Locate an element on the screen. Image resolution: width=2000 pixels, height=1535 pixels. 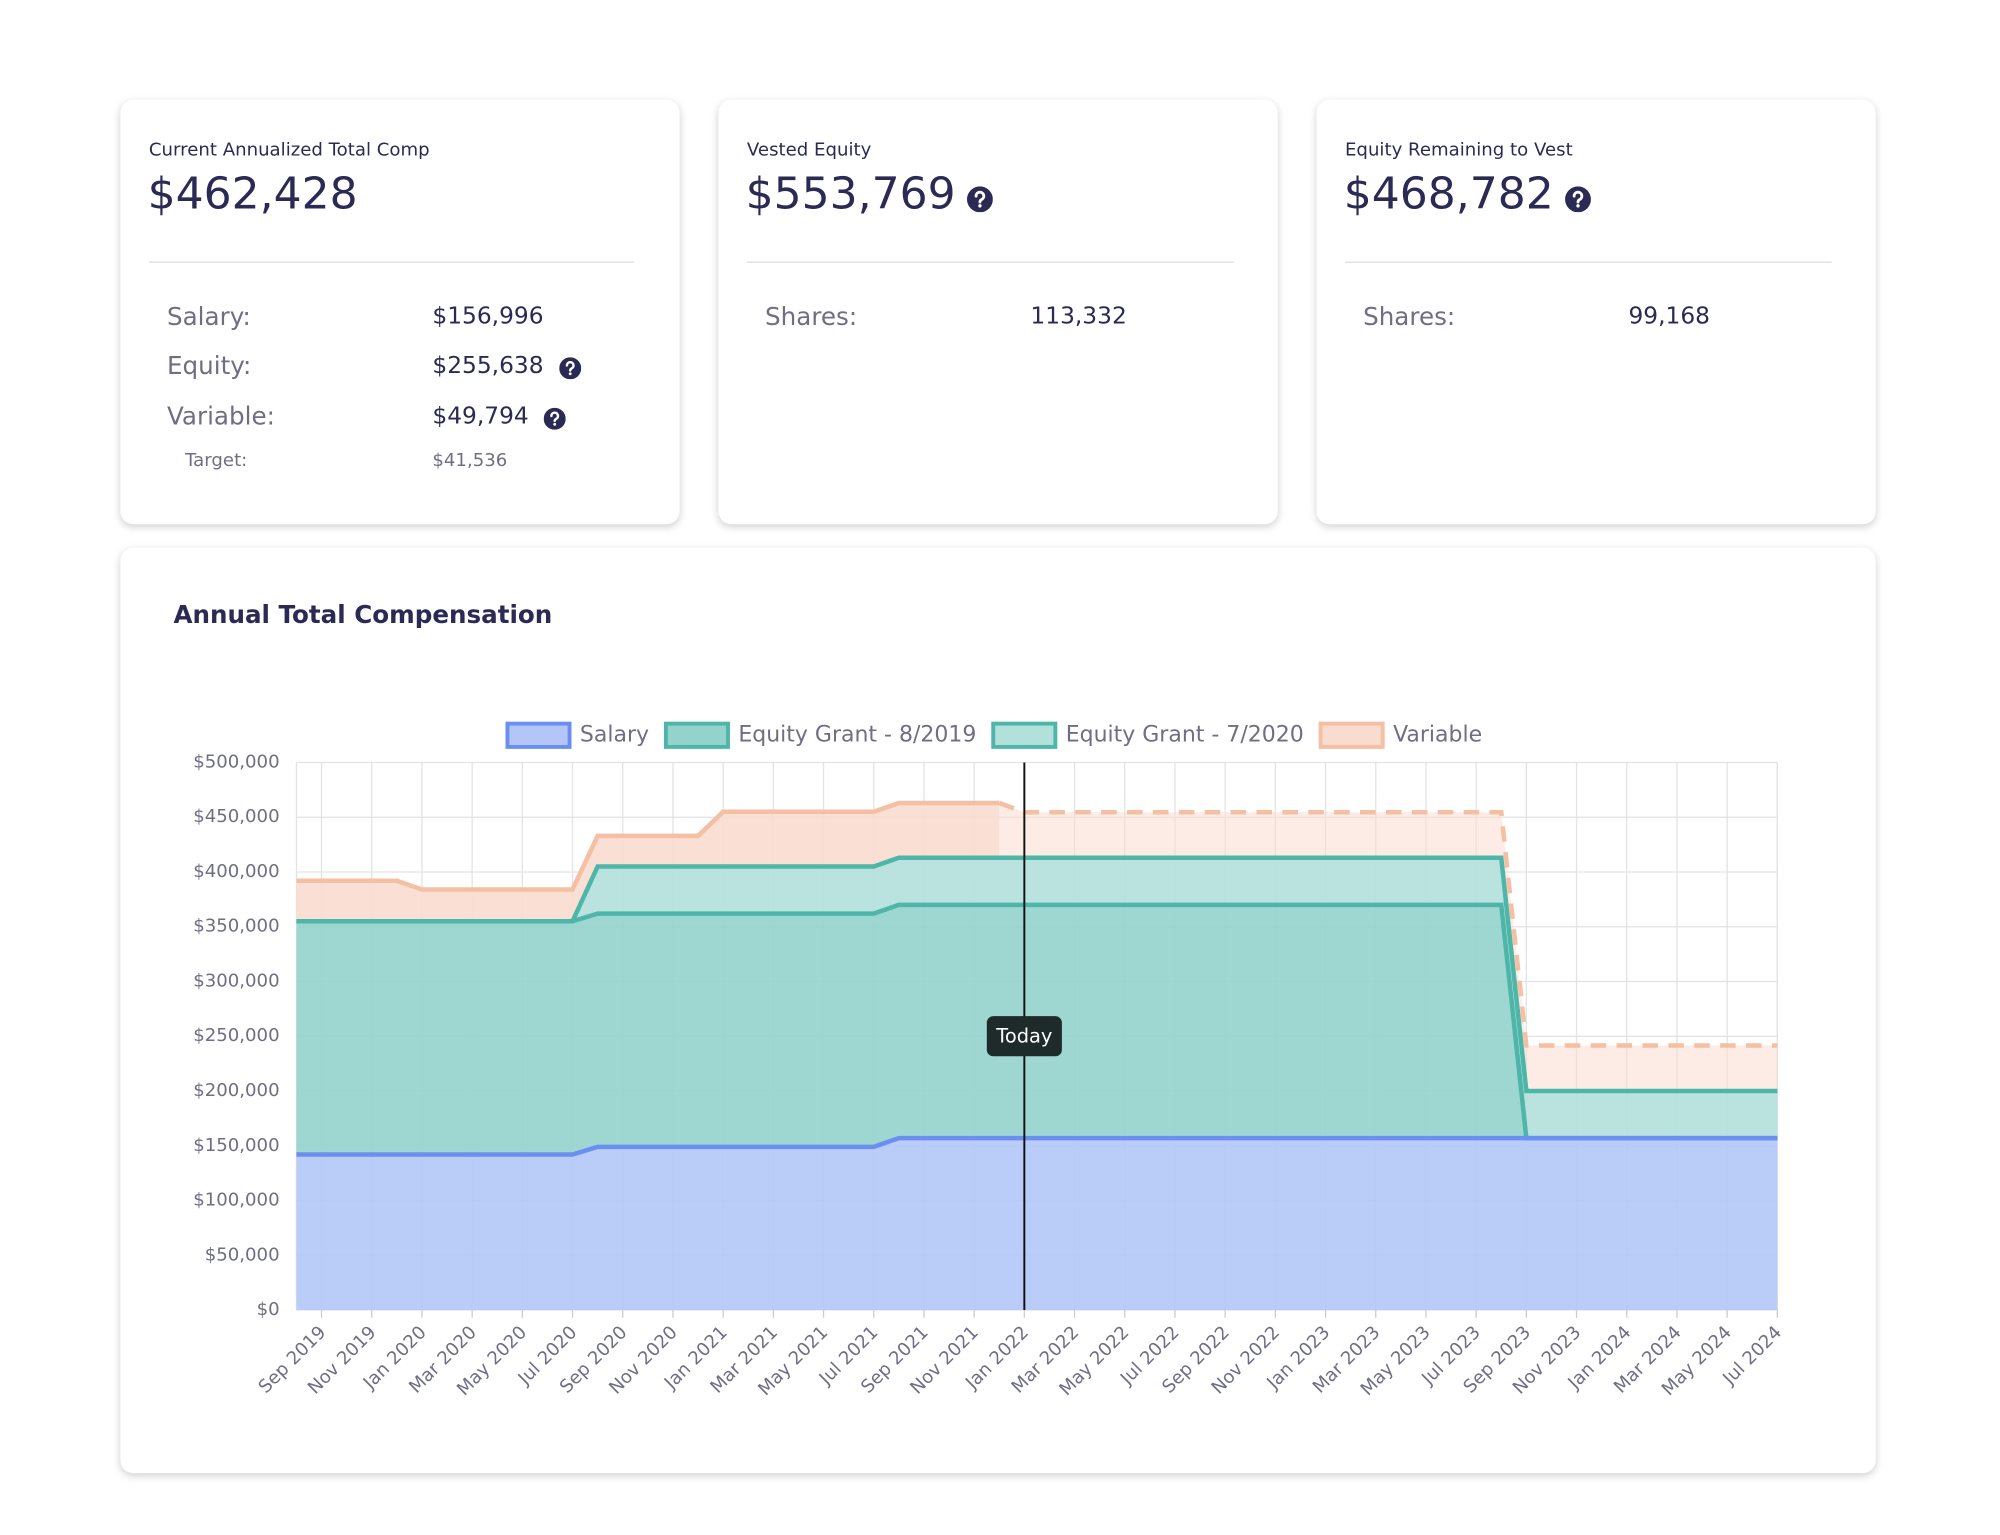
y-tick-label: $400,000 is located at coordinates (236, 871).